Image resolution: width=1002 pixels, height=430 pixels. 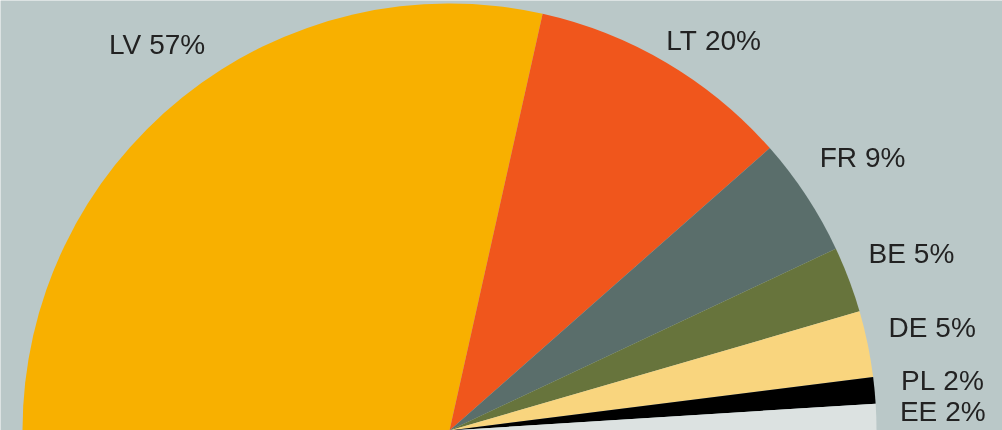 What do you see at coordinates (681, 40) in the screenshot?
I see `slice-label: LT` at bounding box center [681, 40].